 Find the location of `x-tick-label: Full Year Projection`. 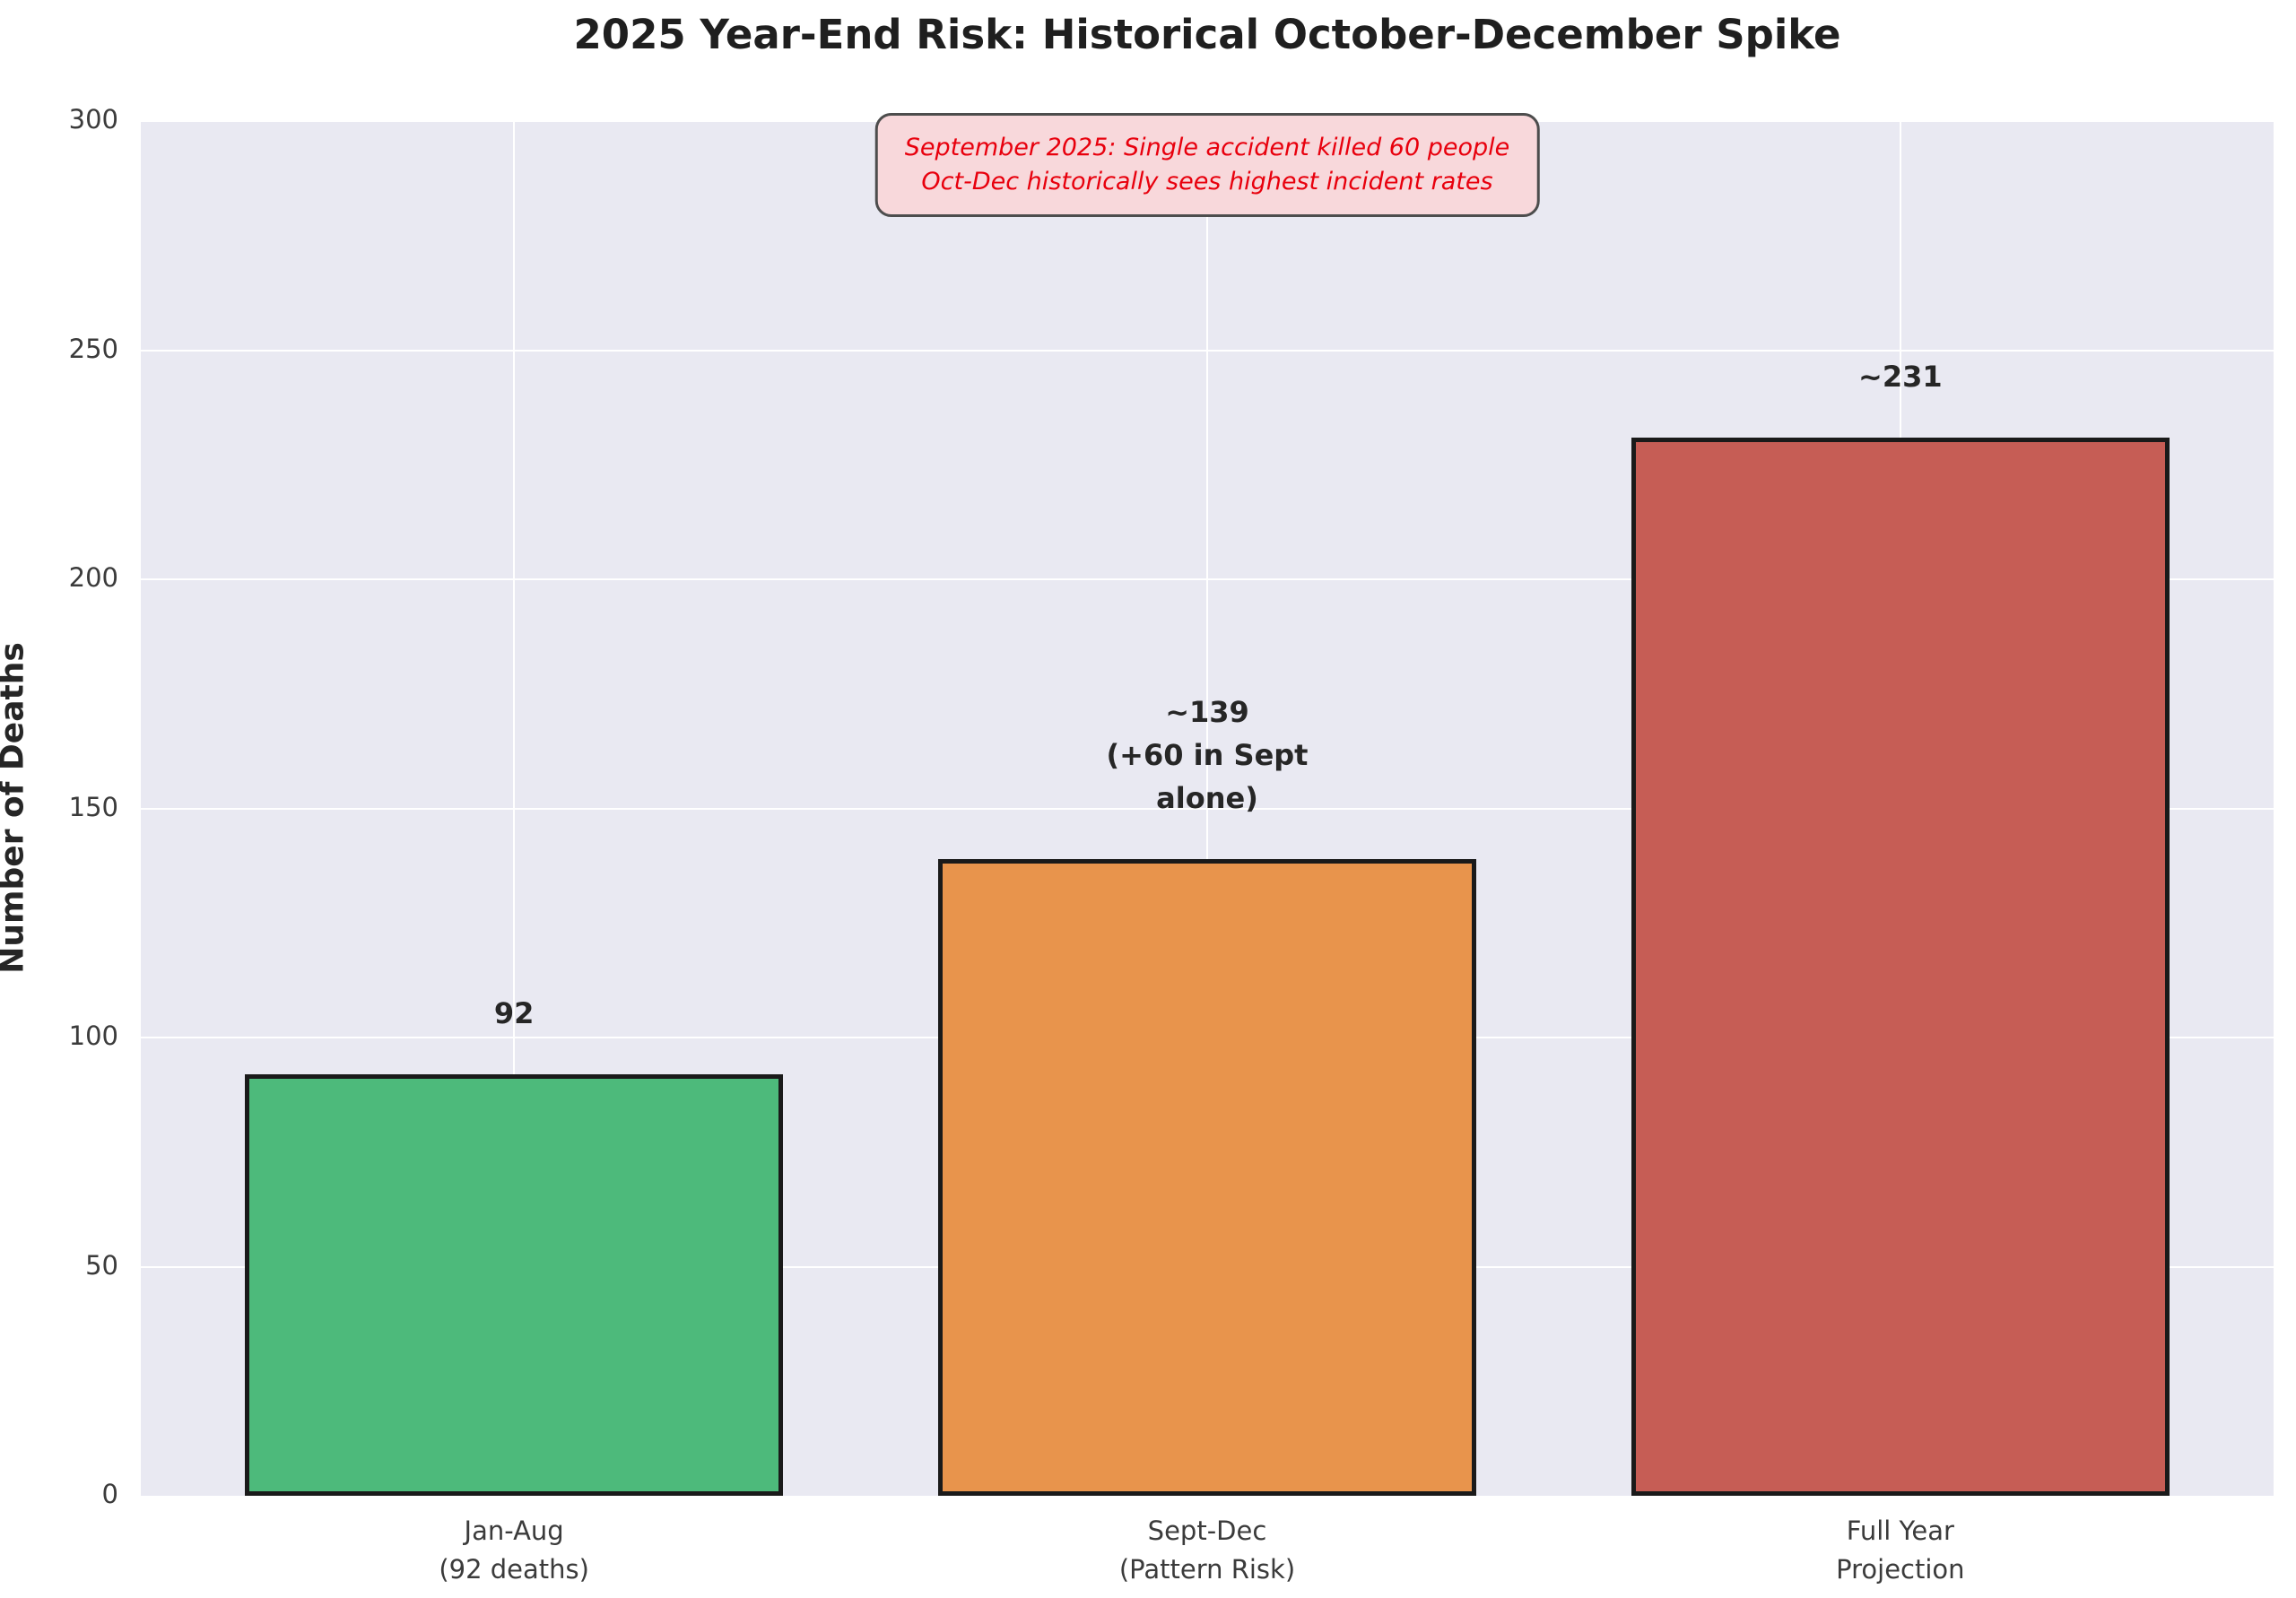

x-tick-label: Full Year Projection is located at coordinates (1900, 1550).